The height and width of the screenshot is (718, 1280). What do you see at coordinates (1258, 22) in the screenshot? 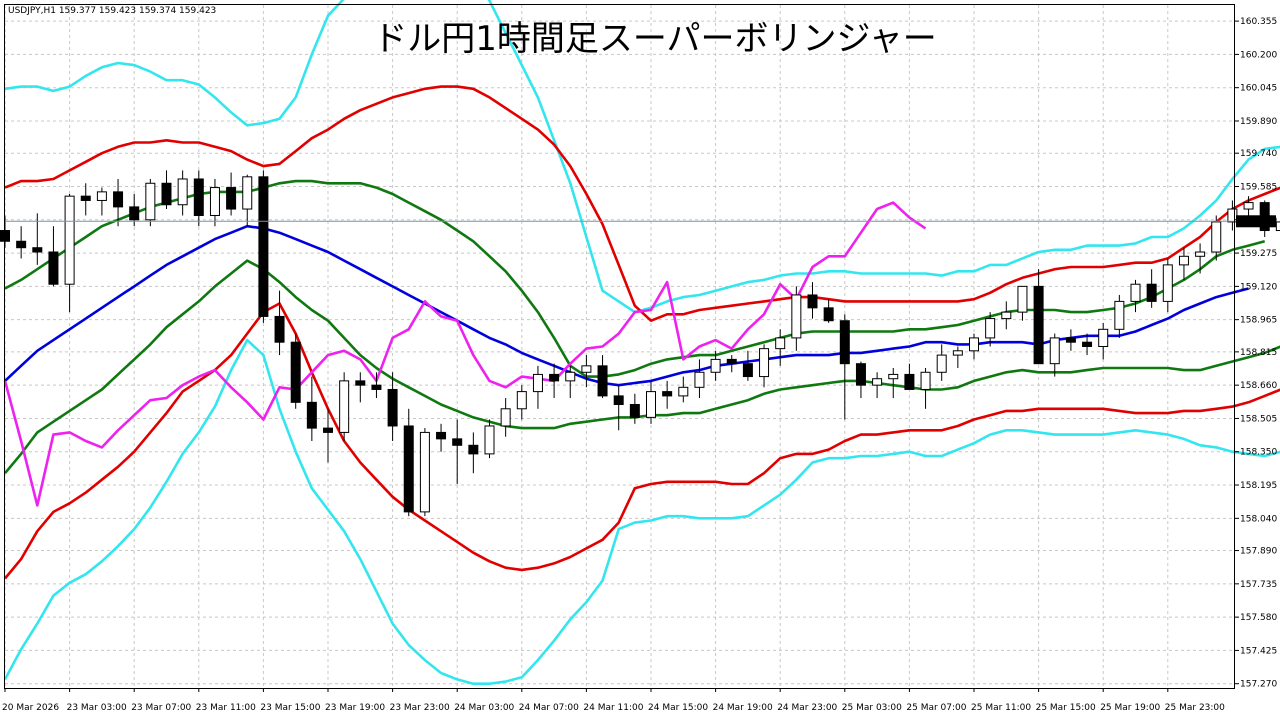
I see `y-tick-label: 160.355` at bounding box center [1258, 22].